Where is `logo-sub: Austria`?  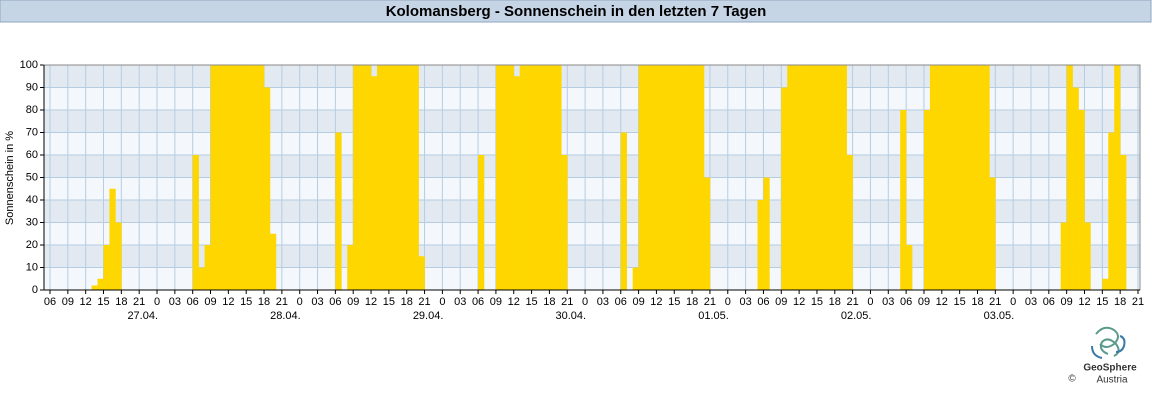 logo-sub: Austria is located at coordinates (1112, 380).